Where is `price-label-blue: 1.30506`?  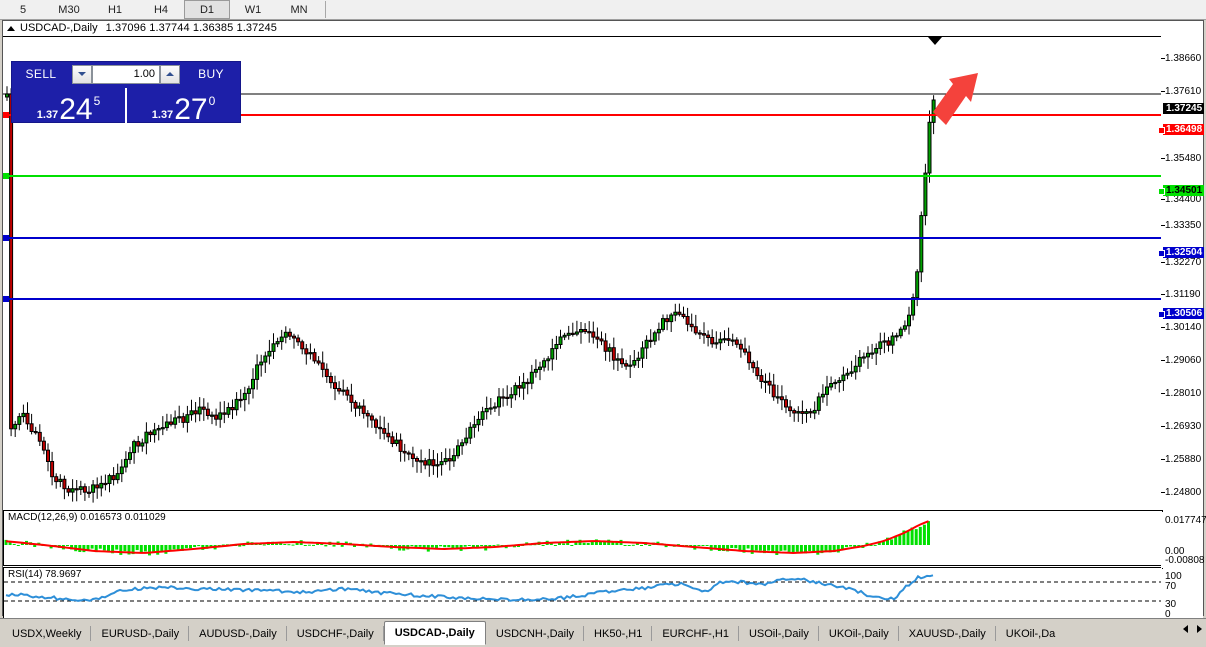 price-label-blue: 1.30506 is located at coordinates (1181, 313).